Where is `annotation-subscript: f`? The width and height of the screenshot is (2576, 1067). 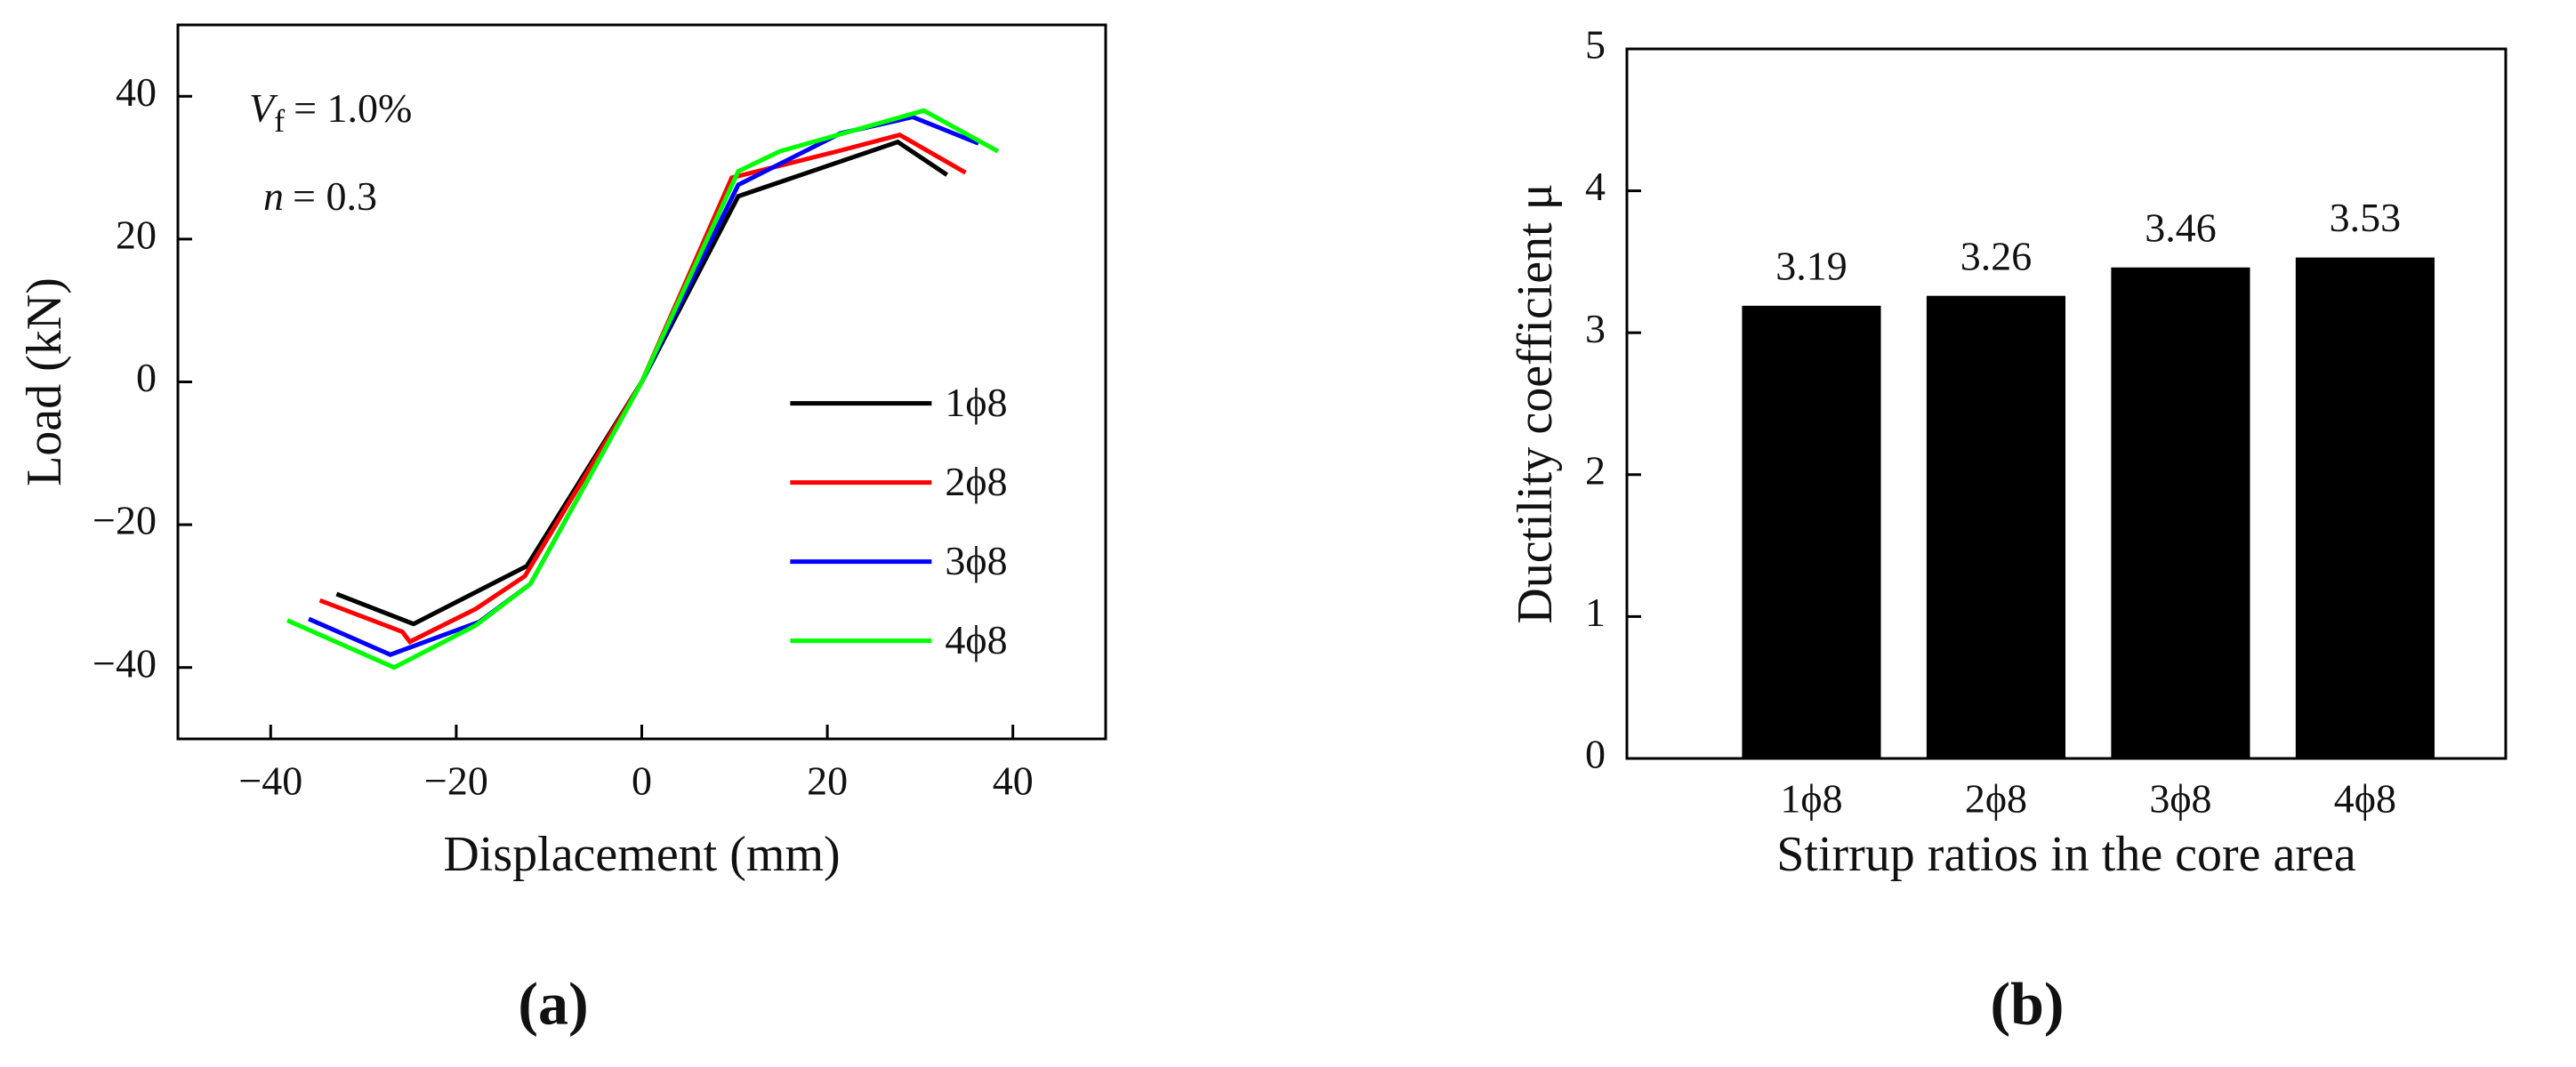 annotation-subscript: f is located at coordinates (279, 121).